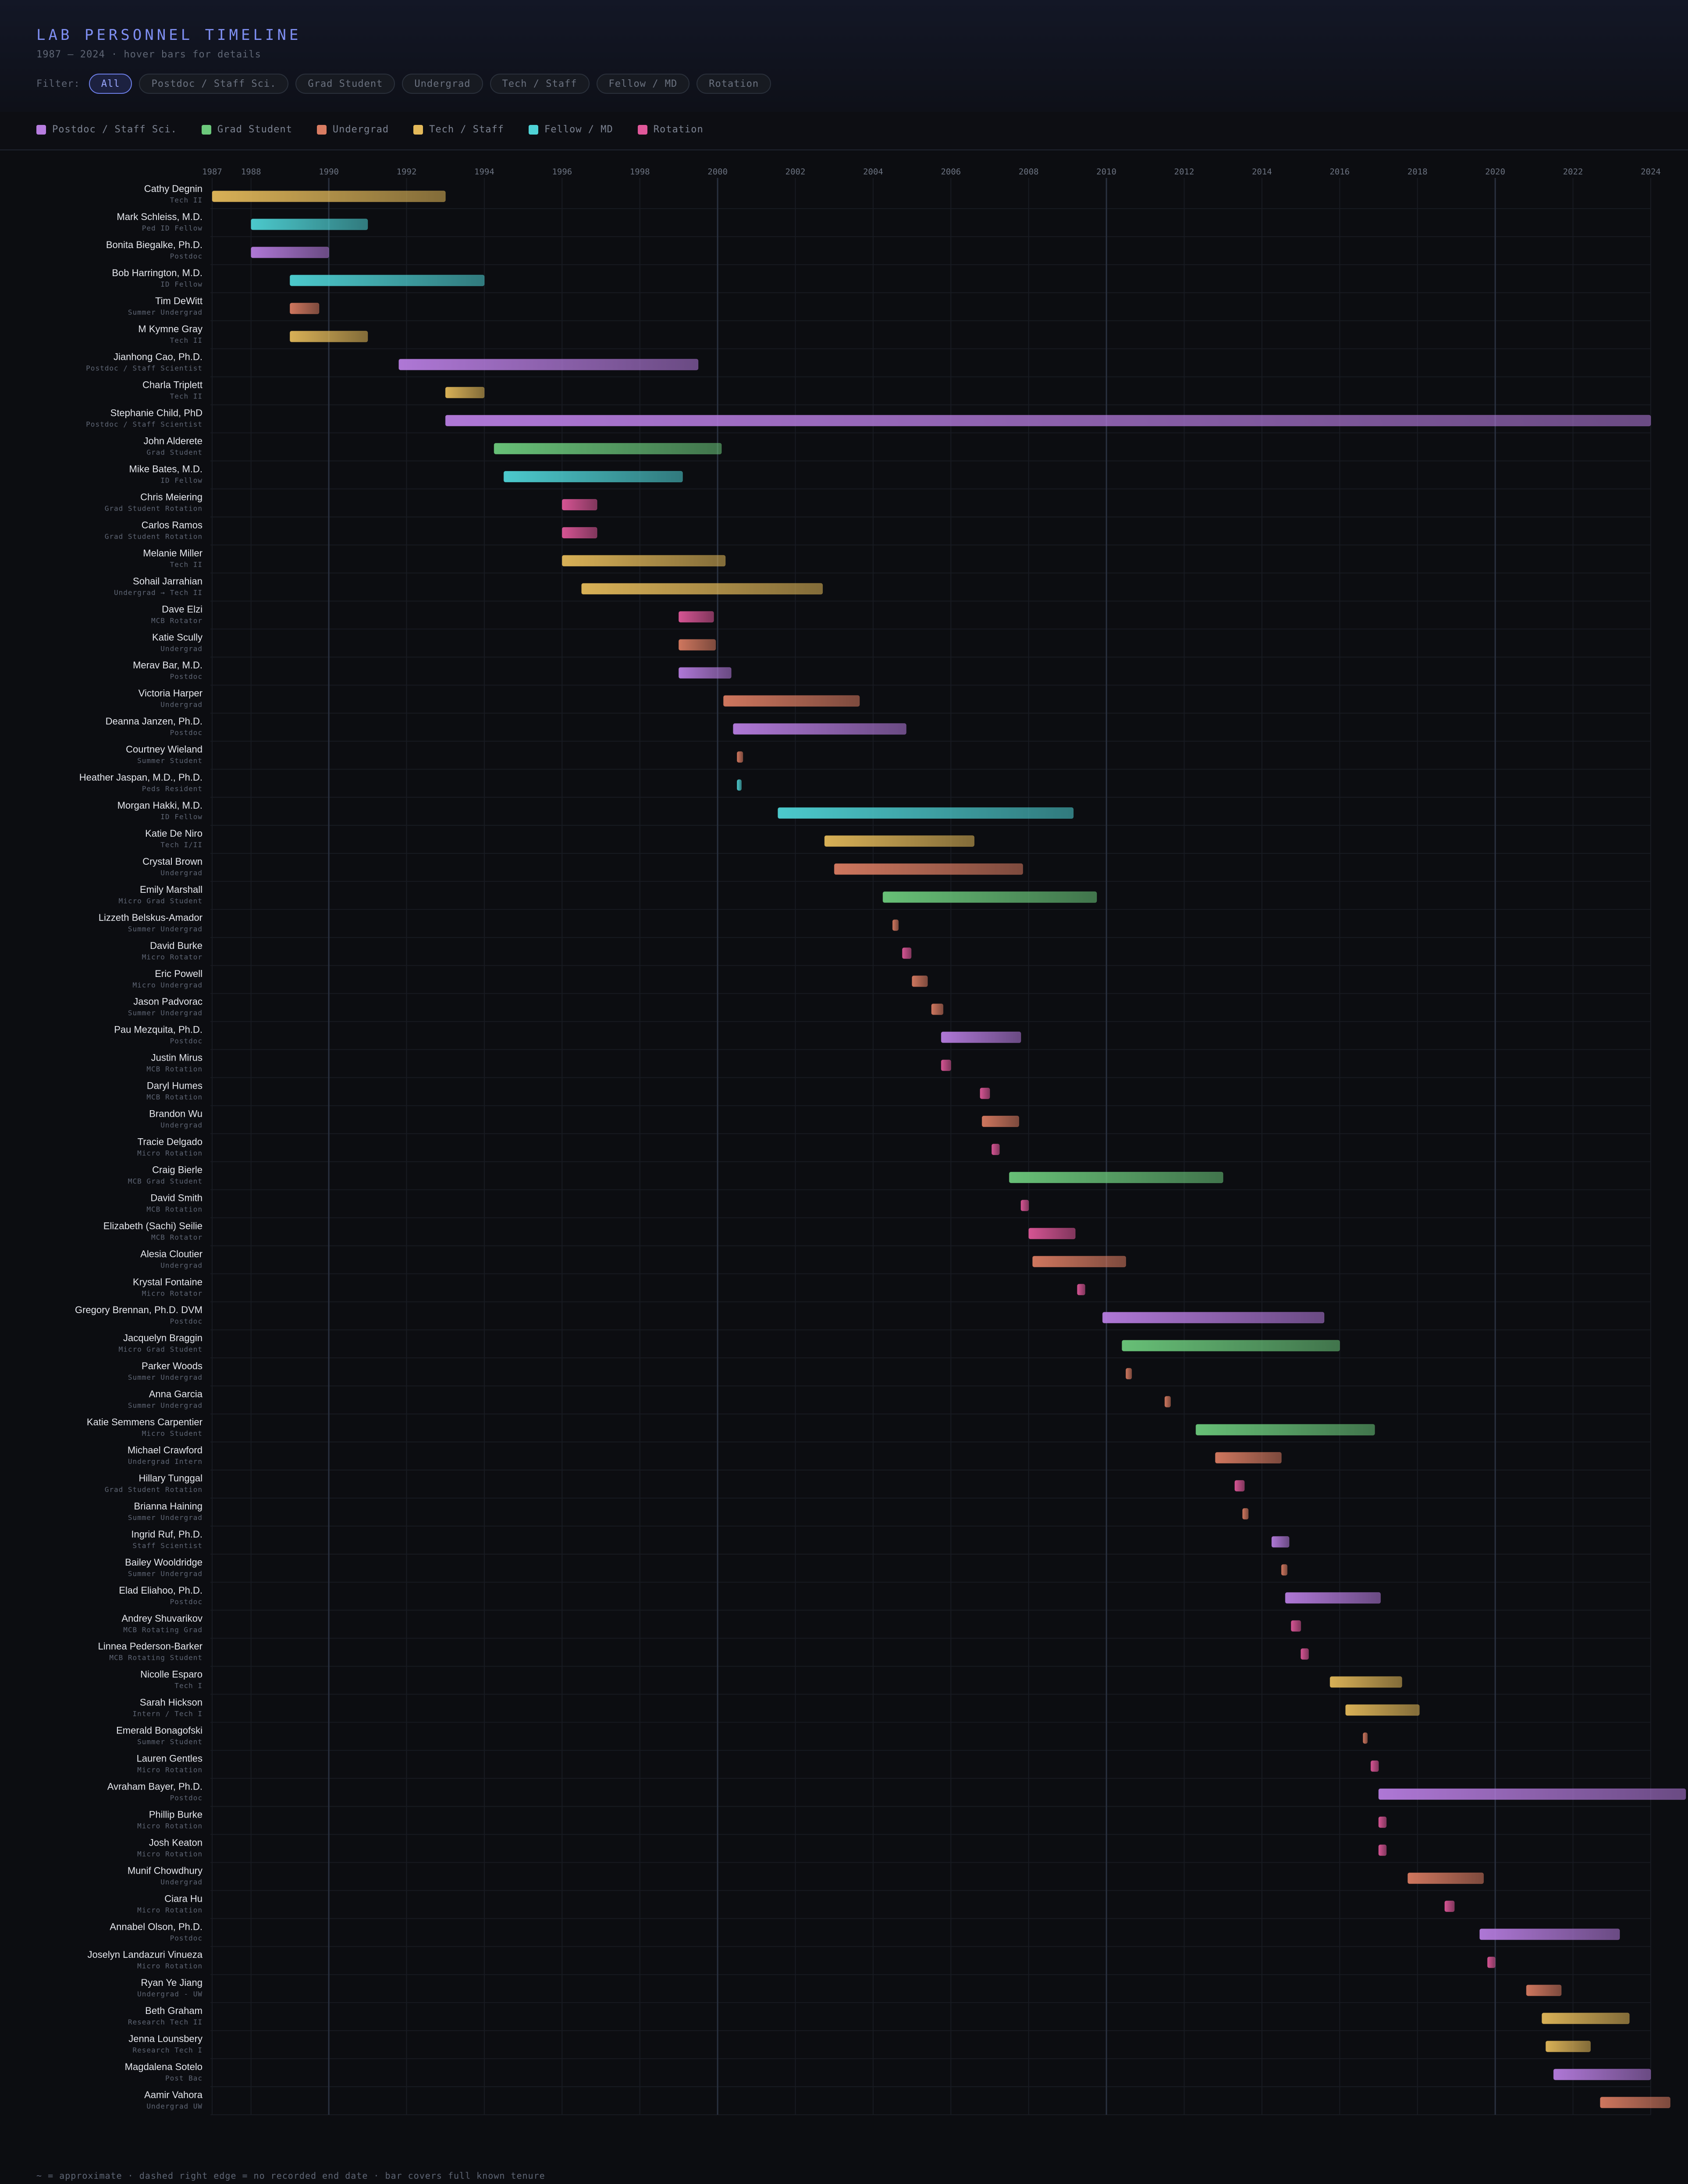 The width and height of the screenshot is (1688, 2184). What do you see at coordinates (182, 609) in the screenshot?
I see `person-name: Dave Elzi` at bounding box center [182, 609].